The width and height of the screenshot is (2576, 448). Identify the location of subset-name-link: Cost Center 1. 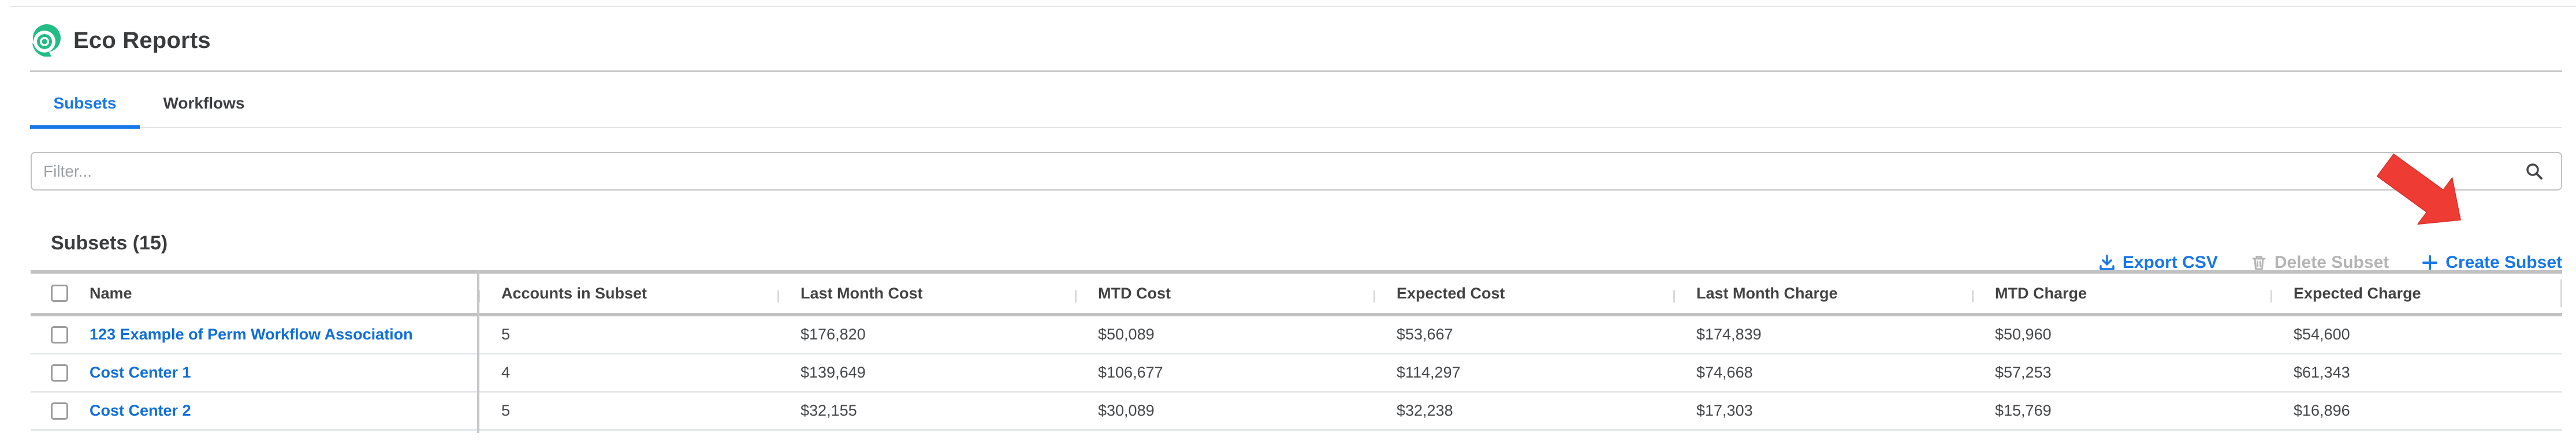
(140, 372).